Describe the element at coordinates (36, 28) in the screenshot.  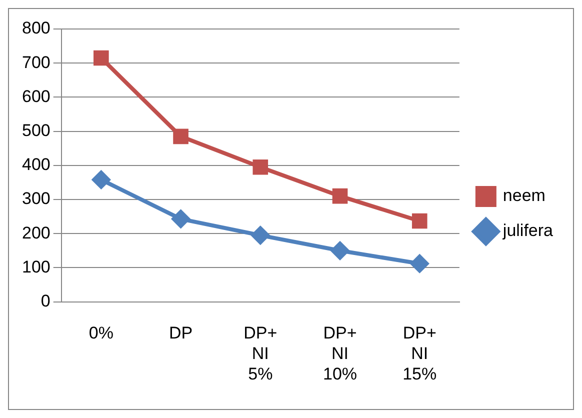
I see `y-tick-label: 800` at that location.